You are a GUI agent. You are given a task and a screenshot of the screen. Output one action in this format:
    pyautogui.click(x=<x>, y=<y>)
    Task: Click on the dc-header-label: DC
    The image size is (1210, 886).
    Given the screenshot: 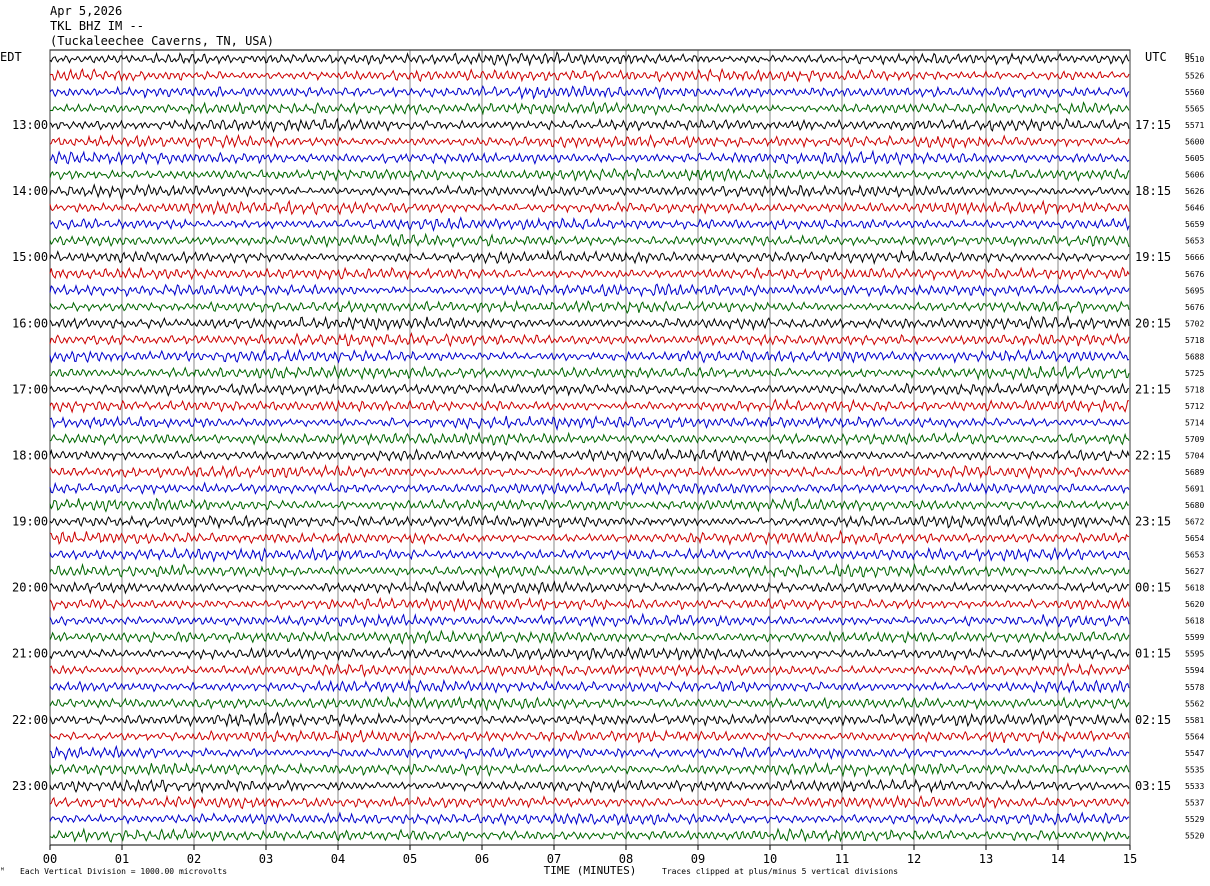 What is the action you would take?
    pyautogui.click(x=1190, y=56)
    